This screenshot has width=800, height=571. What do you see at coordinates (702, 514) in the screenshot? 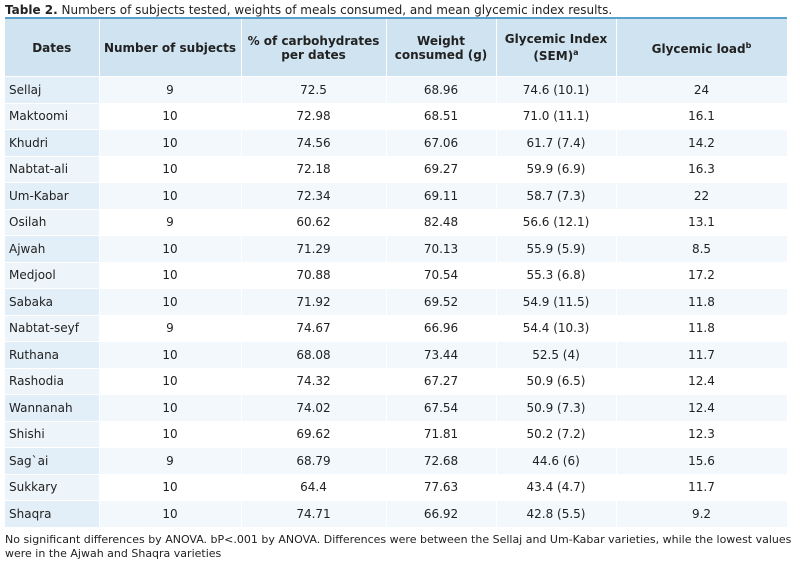
I see `table-cell: 9.2` at bounding box center [702, 514].